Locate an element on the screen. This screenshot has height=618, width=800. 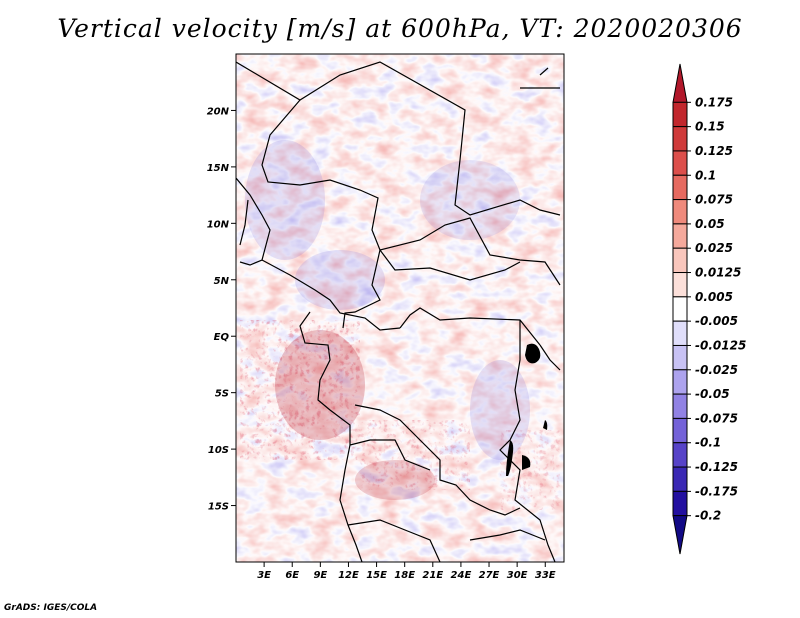
colorbar-label: -0.175 is located at coordinates (716, 491).